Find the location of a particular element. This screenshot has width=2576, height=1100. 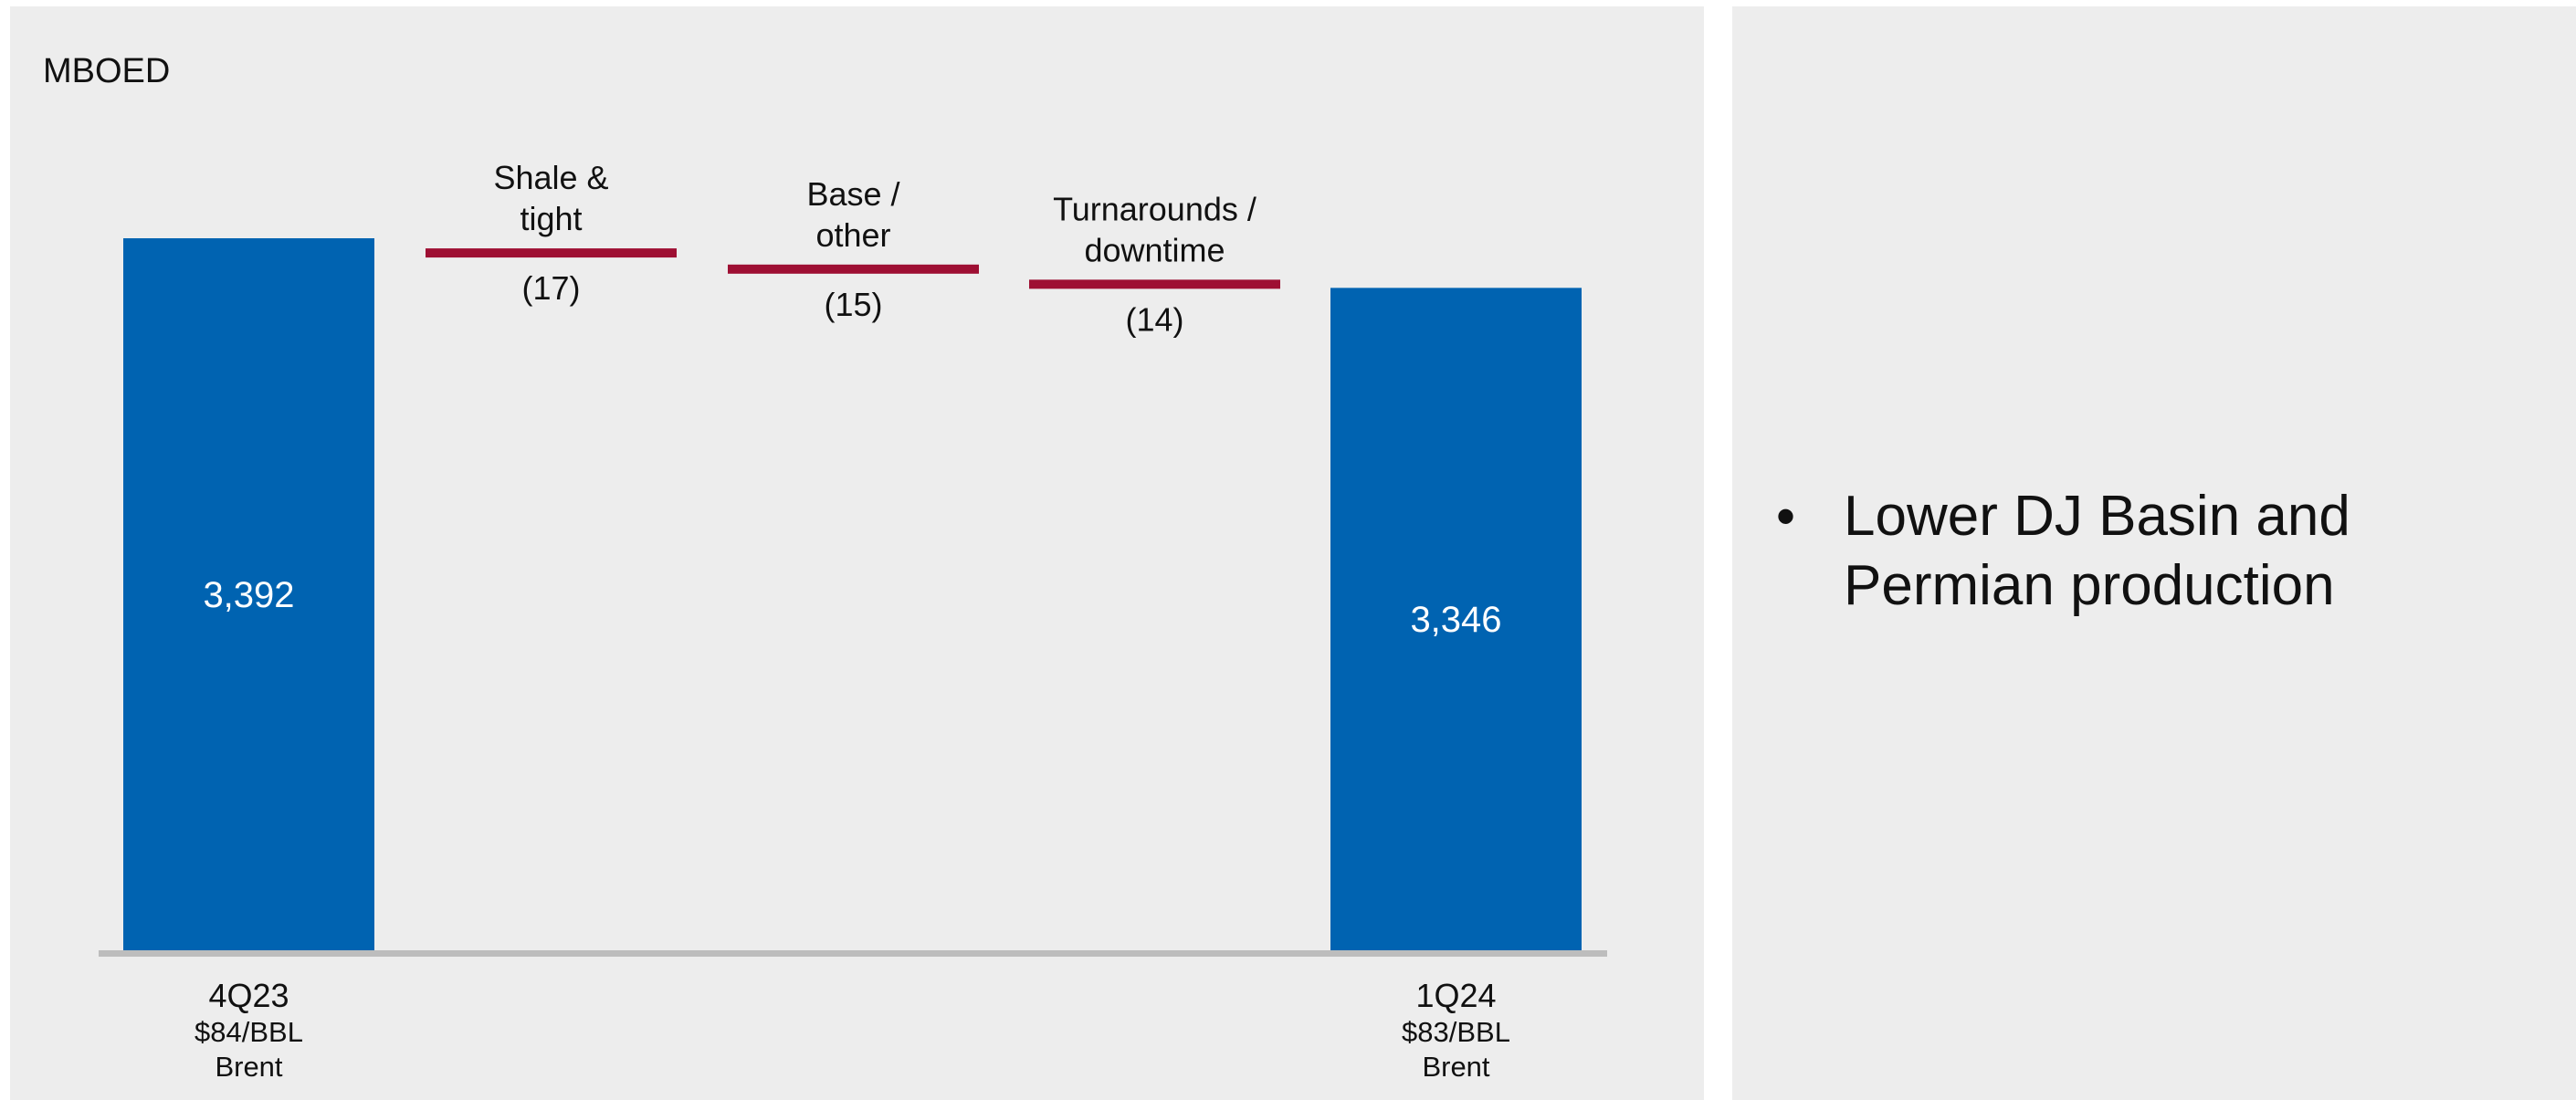

x-axis-baseline is located at coordinates (853, 954).